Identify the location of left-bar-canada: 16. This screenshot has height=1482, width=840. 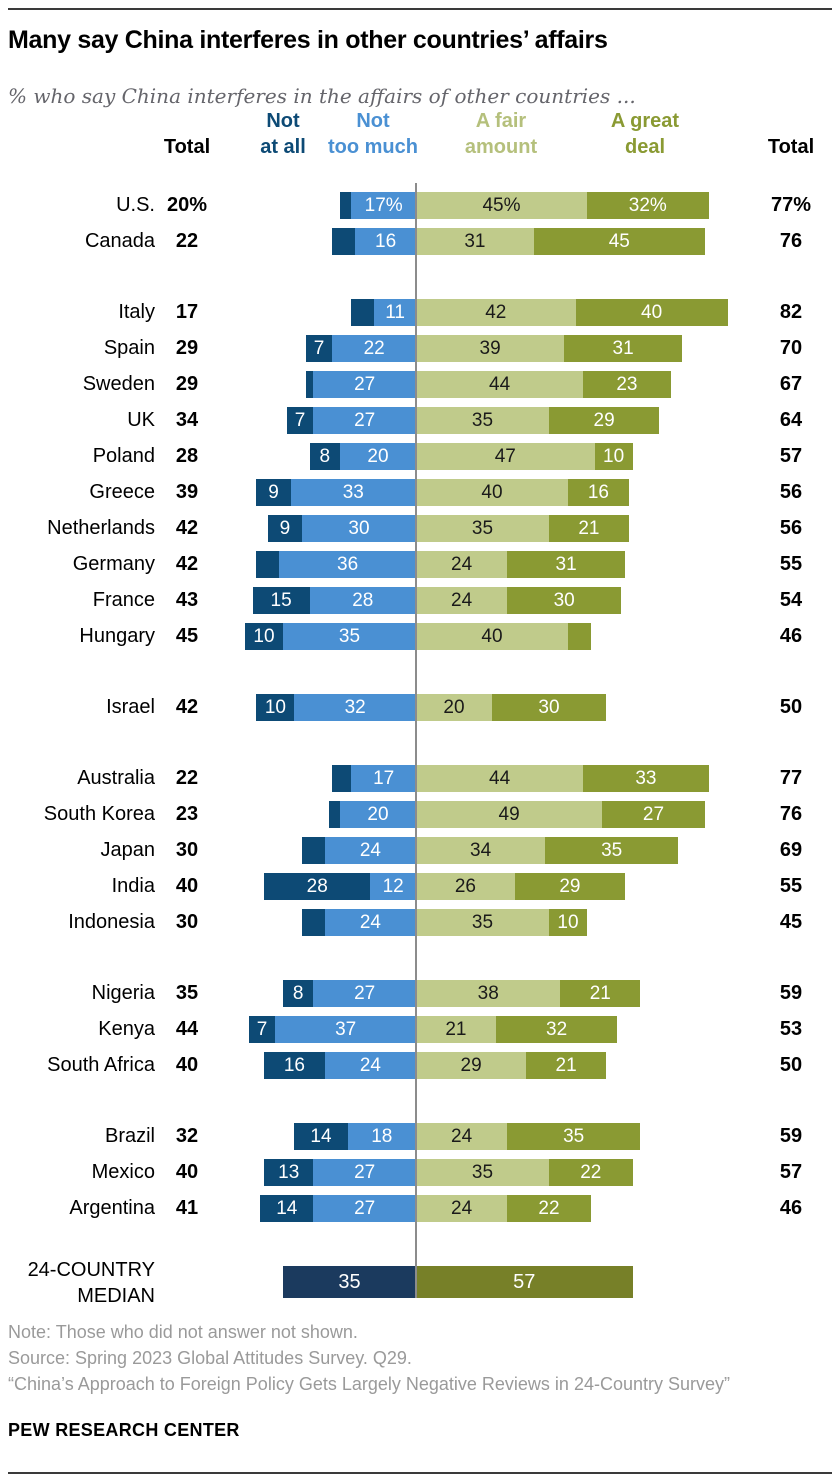
(374, 241).